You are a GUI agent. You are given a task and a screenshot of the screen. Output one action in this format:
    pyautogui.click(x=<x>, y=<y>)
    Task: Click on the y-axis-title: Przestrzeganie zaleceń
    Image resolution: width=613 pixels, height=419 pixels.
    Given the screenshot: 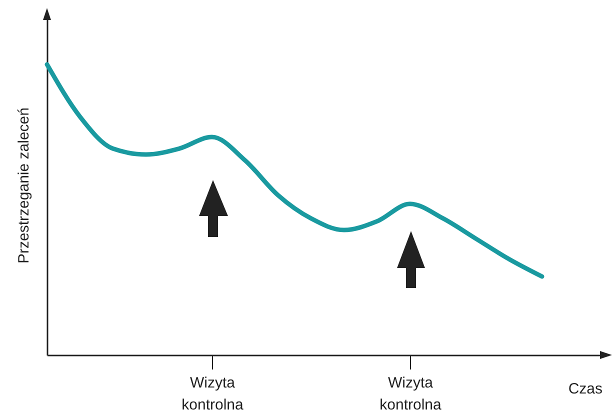 What is the action you would take?
    pyautogui.click(x=24, y=186)
    